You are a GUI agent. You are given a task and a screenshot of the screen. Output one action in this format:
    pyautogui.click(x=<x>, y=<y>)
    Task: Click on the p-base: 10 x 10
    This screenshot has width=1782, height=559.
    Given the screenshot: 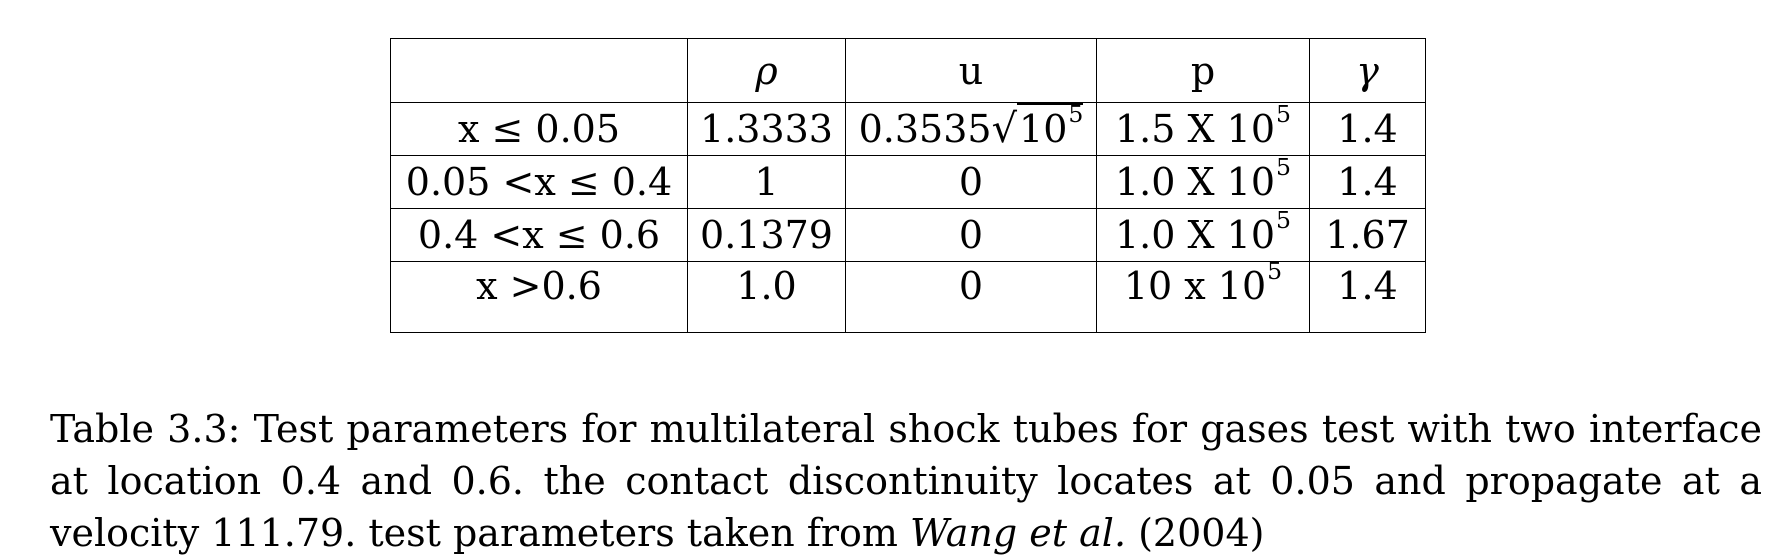 What is the action you would take?
    pyautogui.click(x=1195, y=286)
    